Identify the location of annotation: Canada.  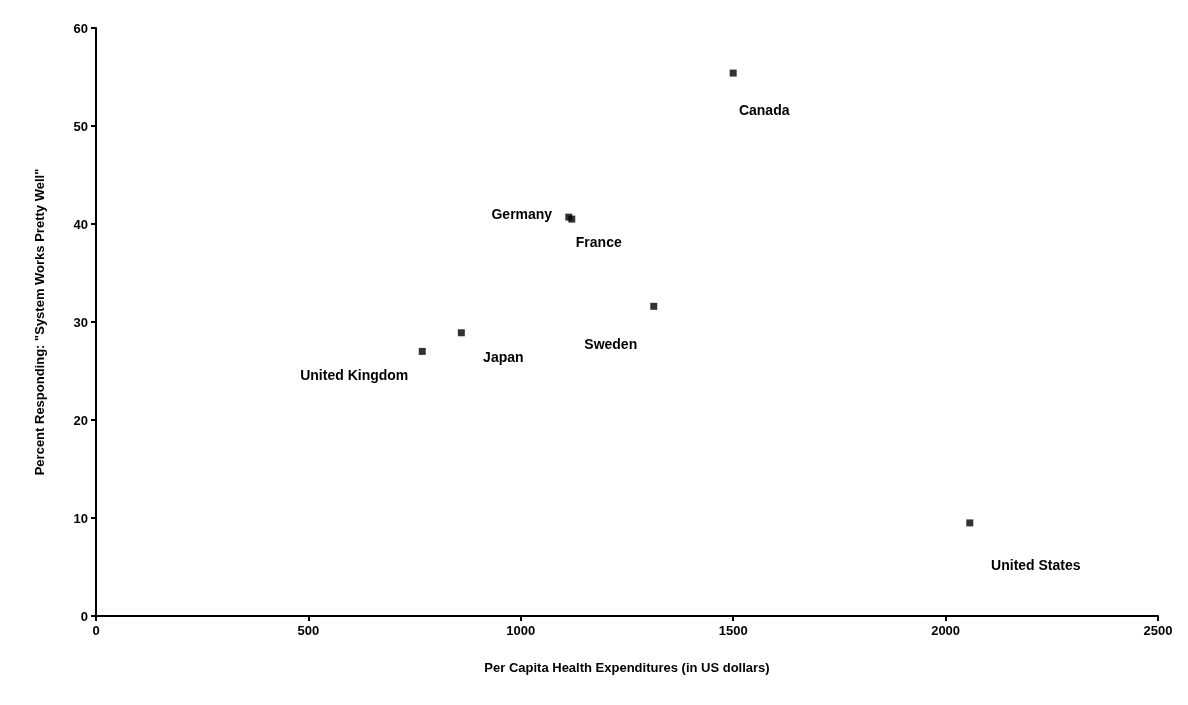
(764, 110).